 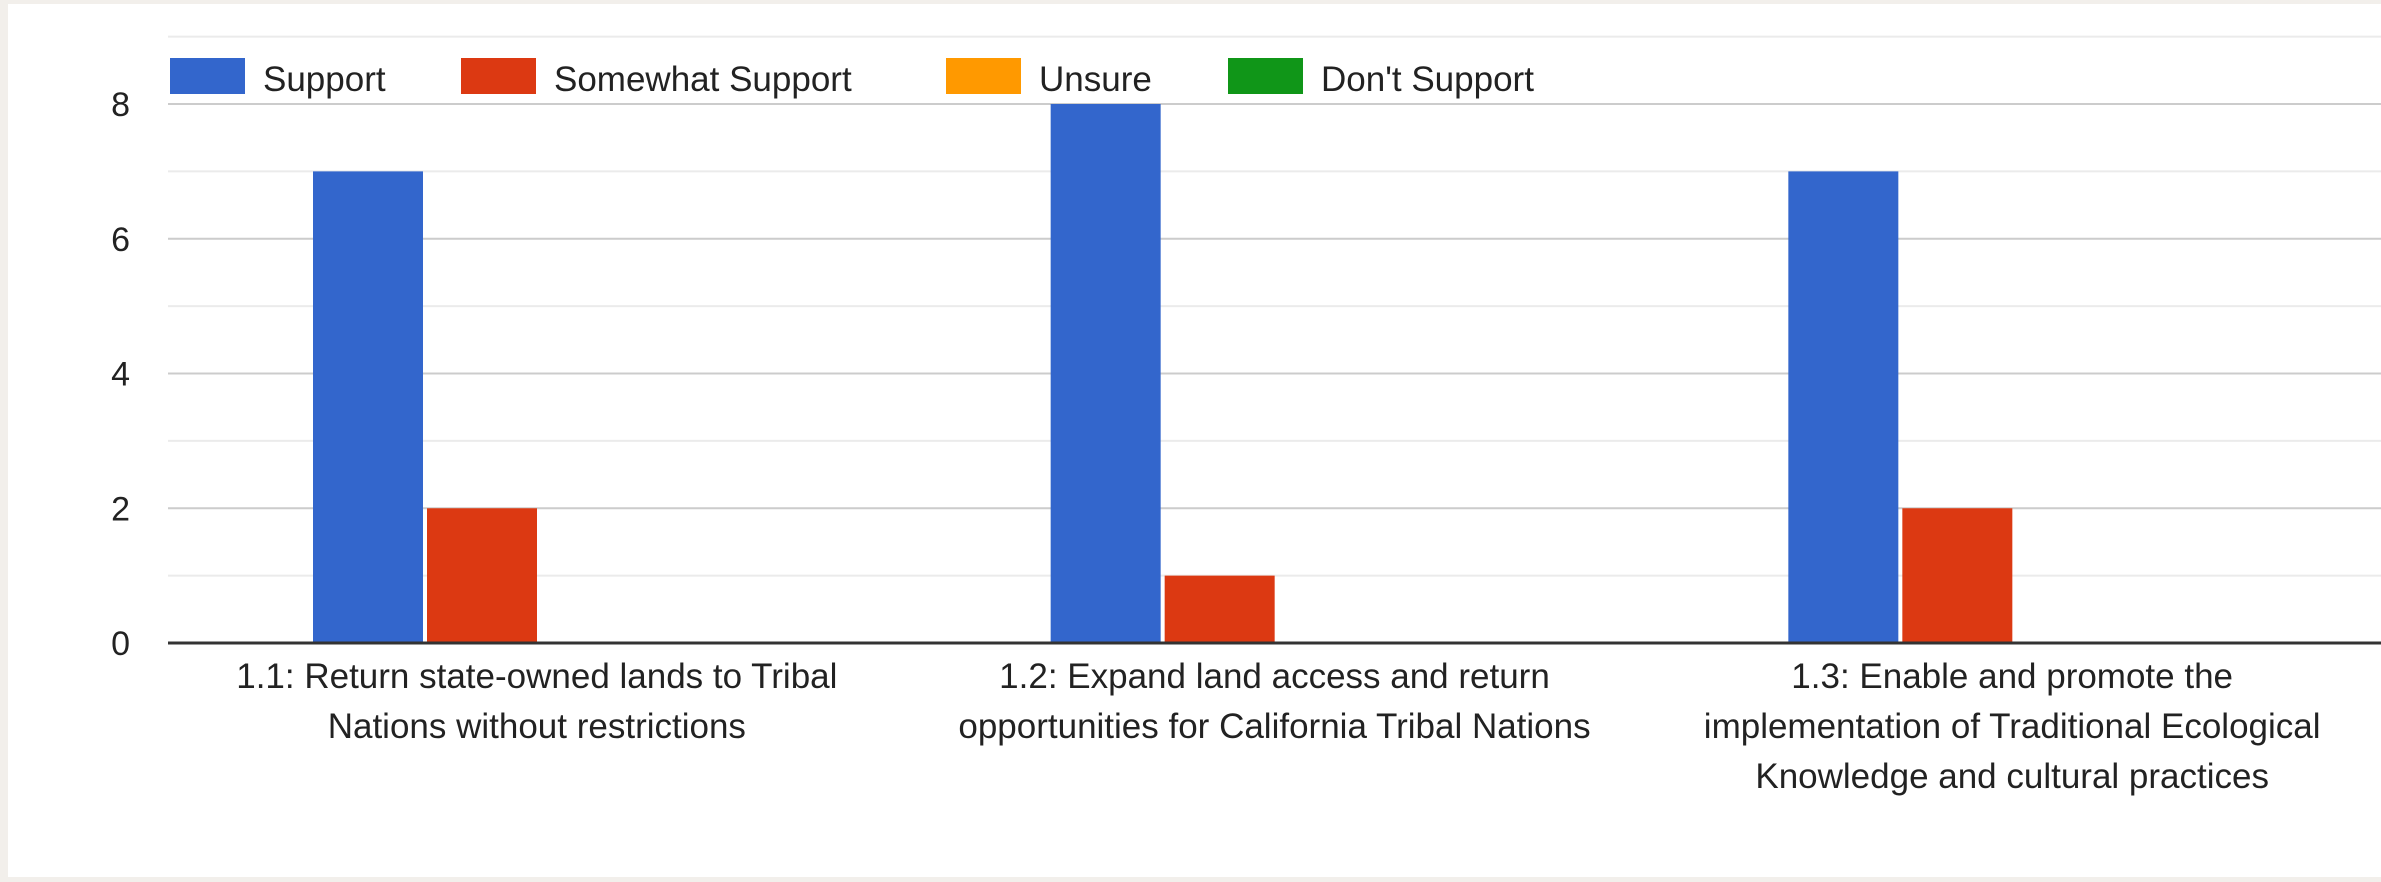 I want to click on x-category-label: Nations without restrictions, so click(x=537, y=726).